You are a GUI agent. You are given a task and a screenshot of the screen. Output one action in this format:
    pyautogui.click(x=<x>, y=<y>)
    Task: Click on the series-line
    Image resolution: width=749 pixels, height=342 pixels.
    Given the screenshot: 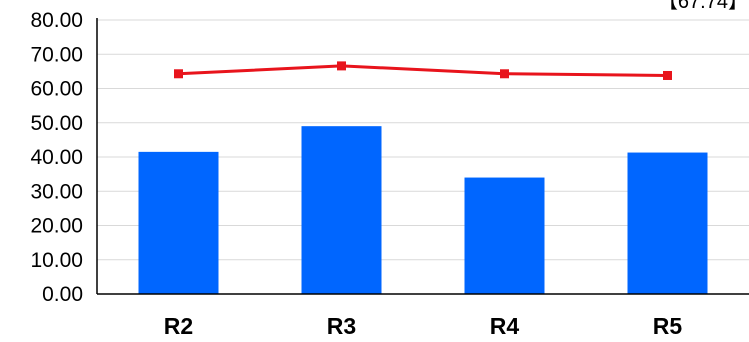 What is the action you would take?
    pyautogui.click(x=423, y=70)
    